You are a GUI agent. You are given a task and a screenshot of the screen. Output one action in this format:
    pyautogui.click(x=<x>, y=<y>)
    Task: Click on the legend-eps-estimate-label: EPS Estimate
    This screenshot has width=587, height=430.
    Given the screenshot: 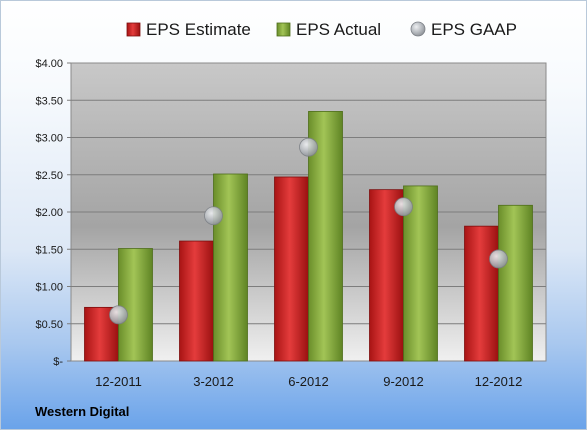 What is the action you would take?
    pyautogui.click(x=198, y=29)
    